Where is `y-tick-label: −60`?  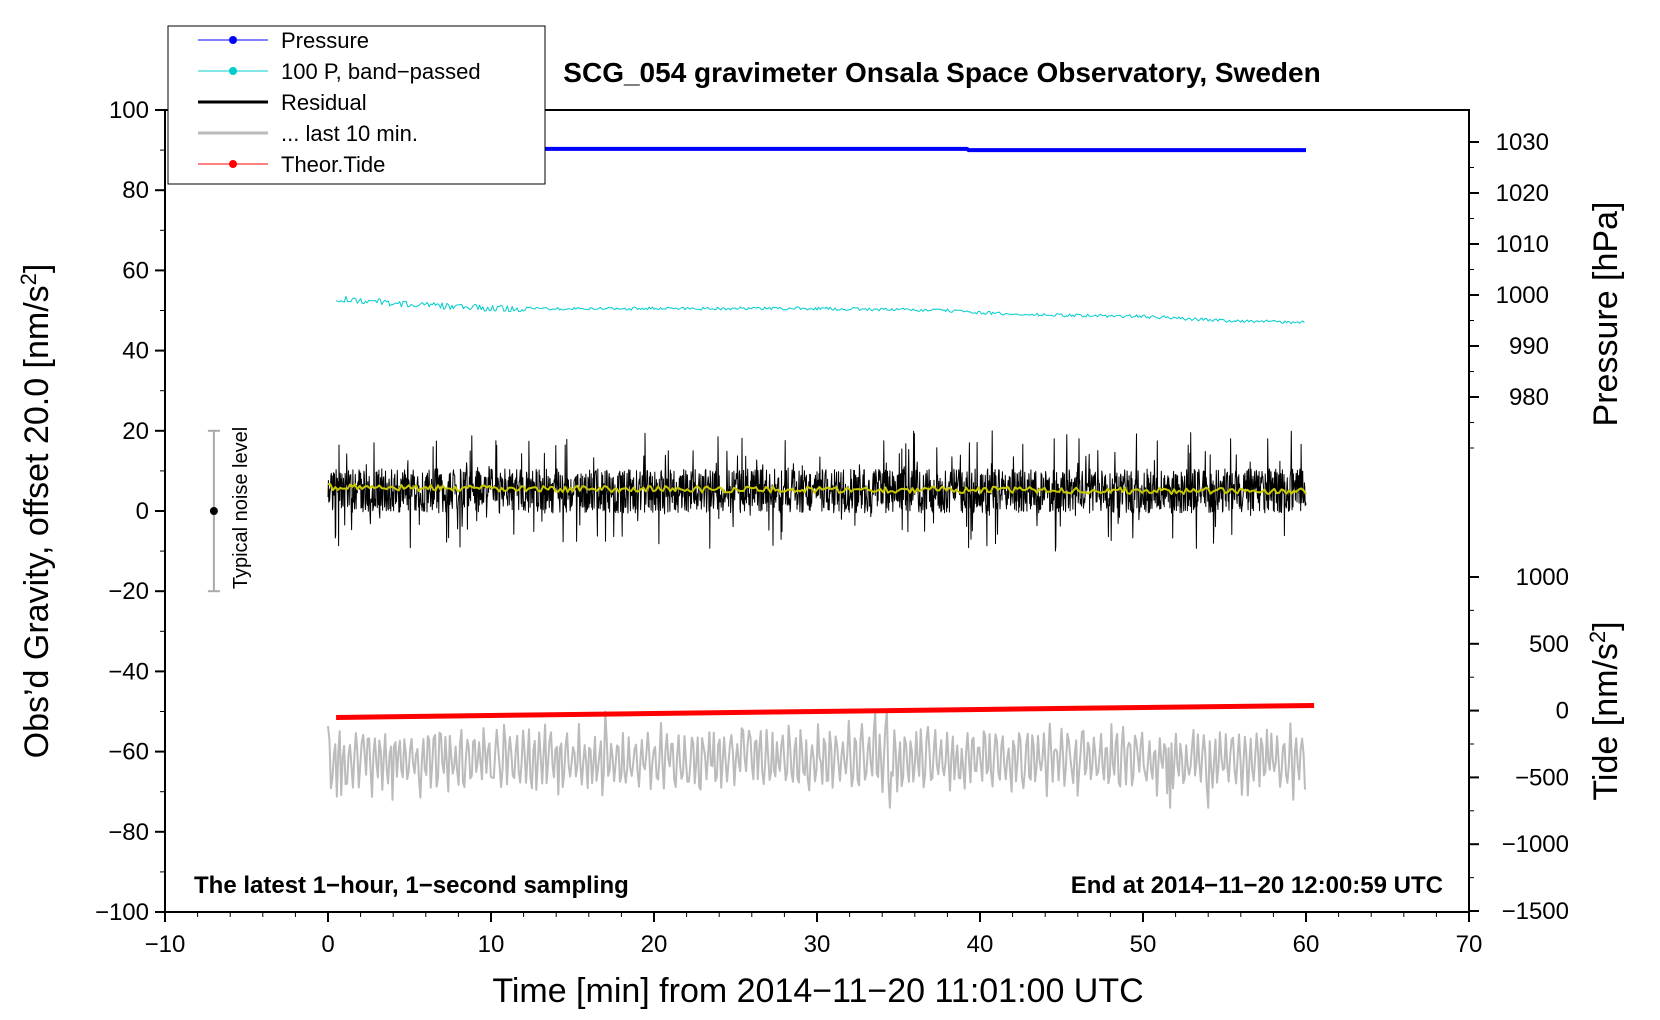 y-tick-label: −60 is located at coordinates (128, 752).